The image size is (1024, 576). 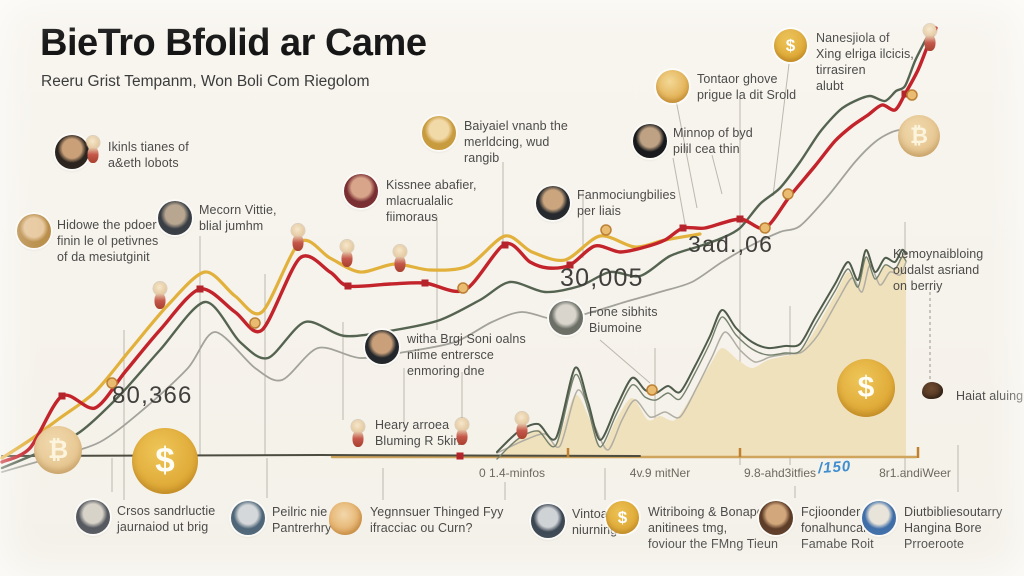 I want to click on ann-hidowe-avatar, so click(x=34, y=231).